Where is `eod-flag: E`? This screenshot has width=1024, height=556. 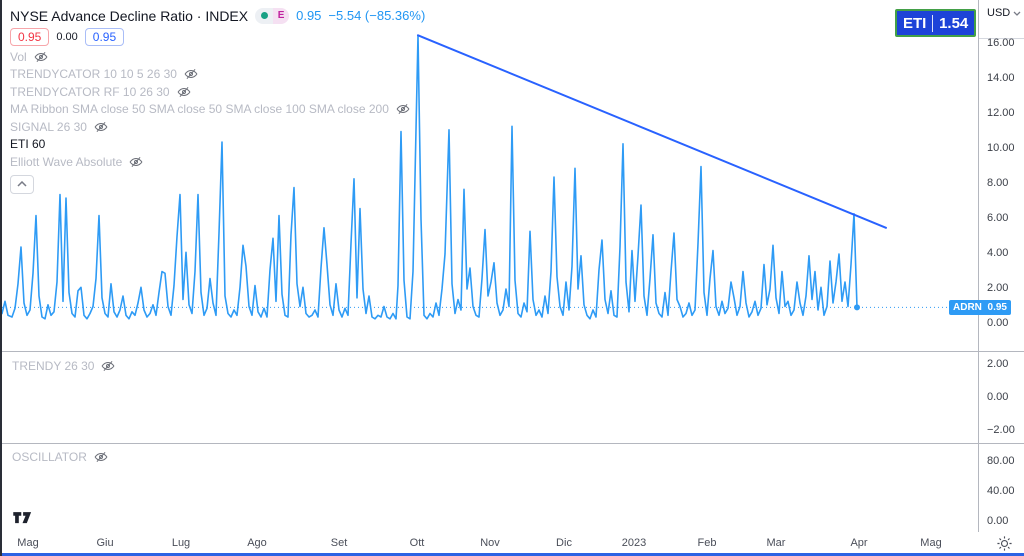 eod-flag: E is located at coordinates (281, 15).